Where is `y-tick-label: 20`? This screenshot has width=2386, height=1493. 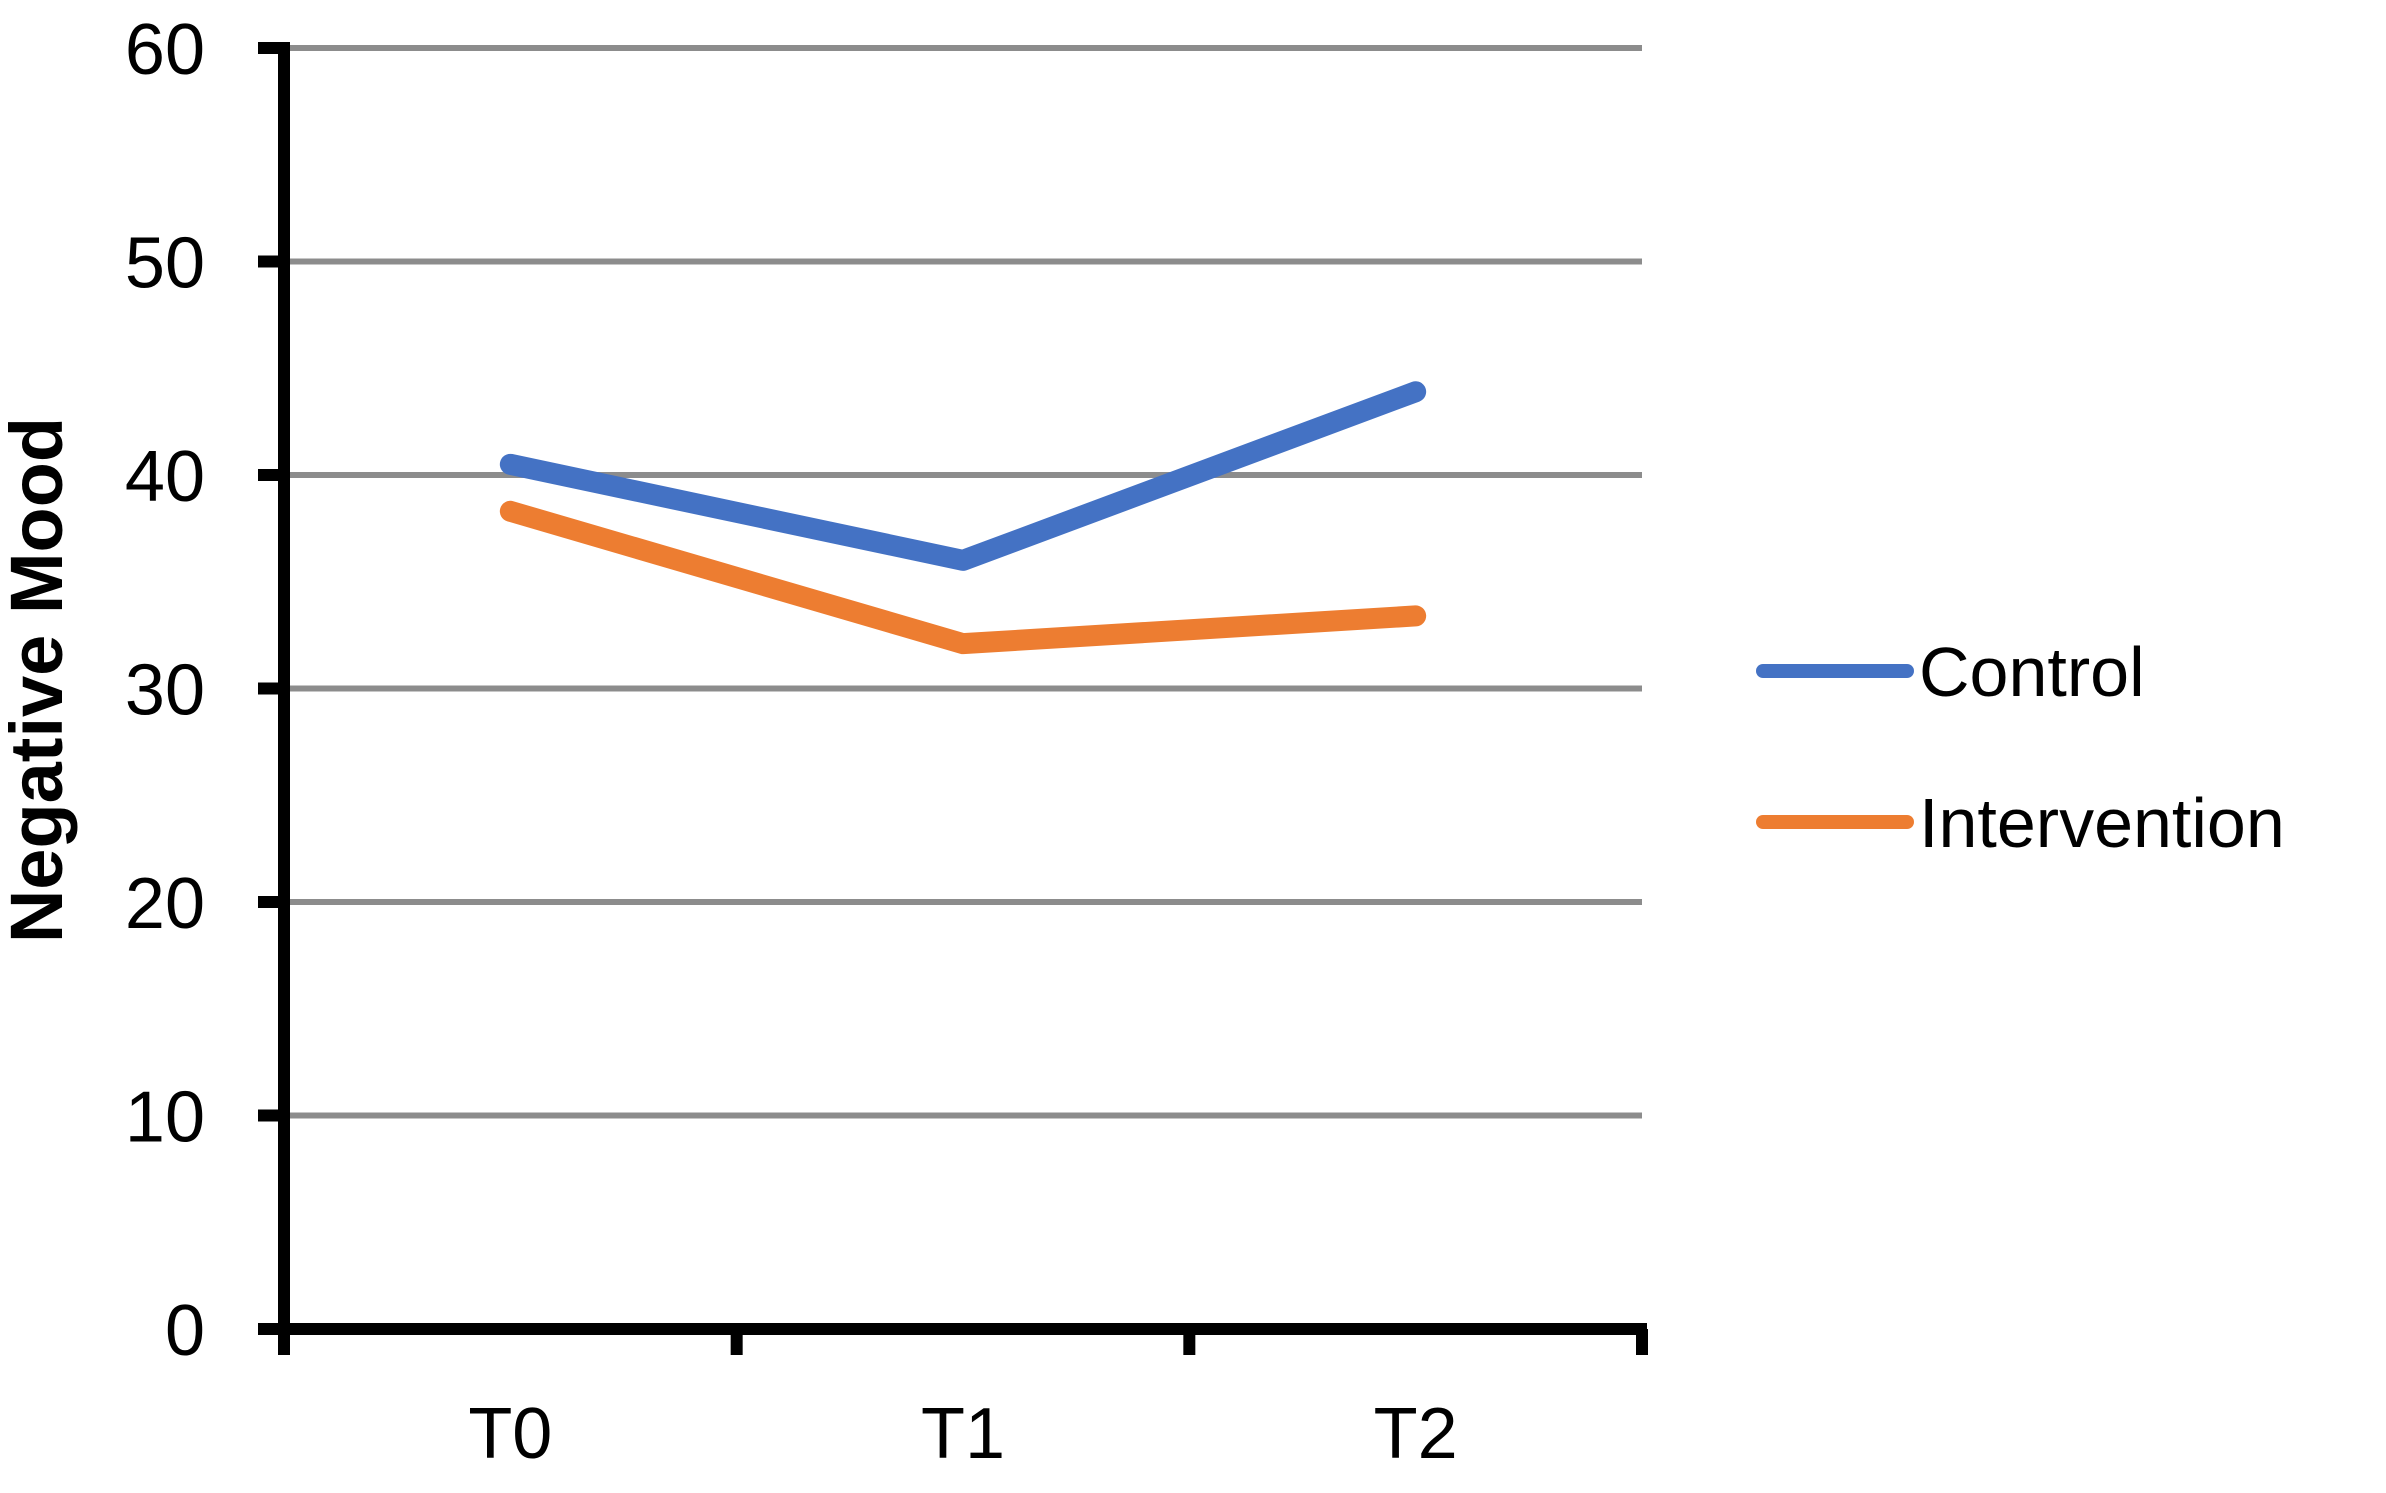 y-tick-label: 20 is located at coordinates (165, 904).